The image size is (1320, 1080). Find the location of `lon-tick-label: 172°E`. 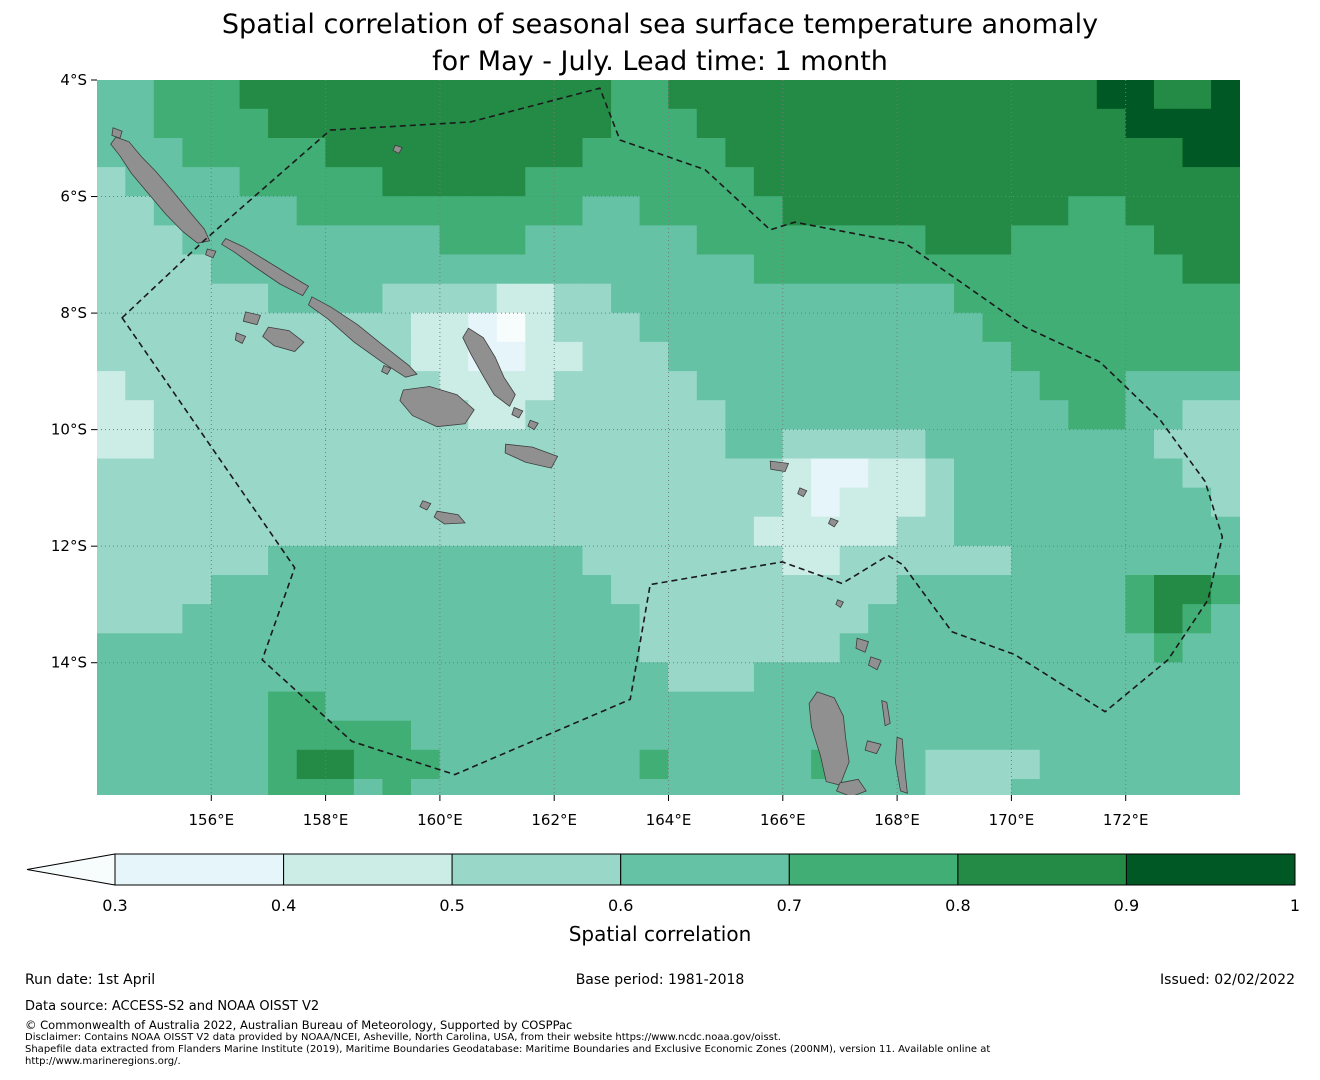

lon-tick-label: 172°E is located at coordinates (1126, 820).